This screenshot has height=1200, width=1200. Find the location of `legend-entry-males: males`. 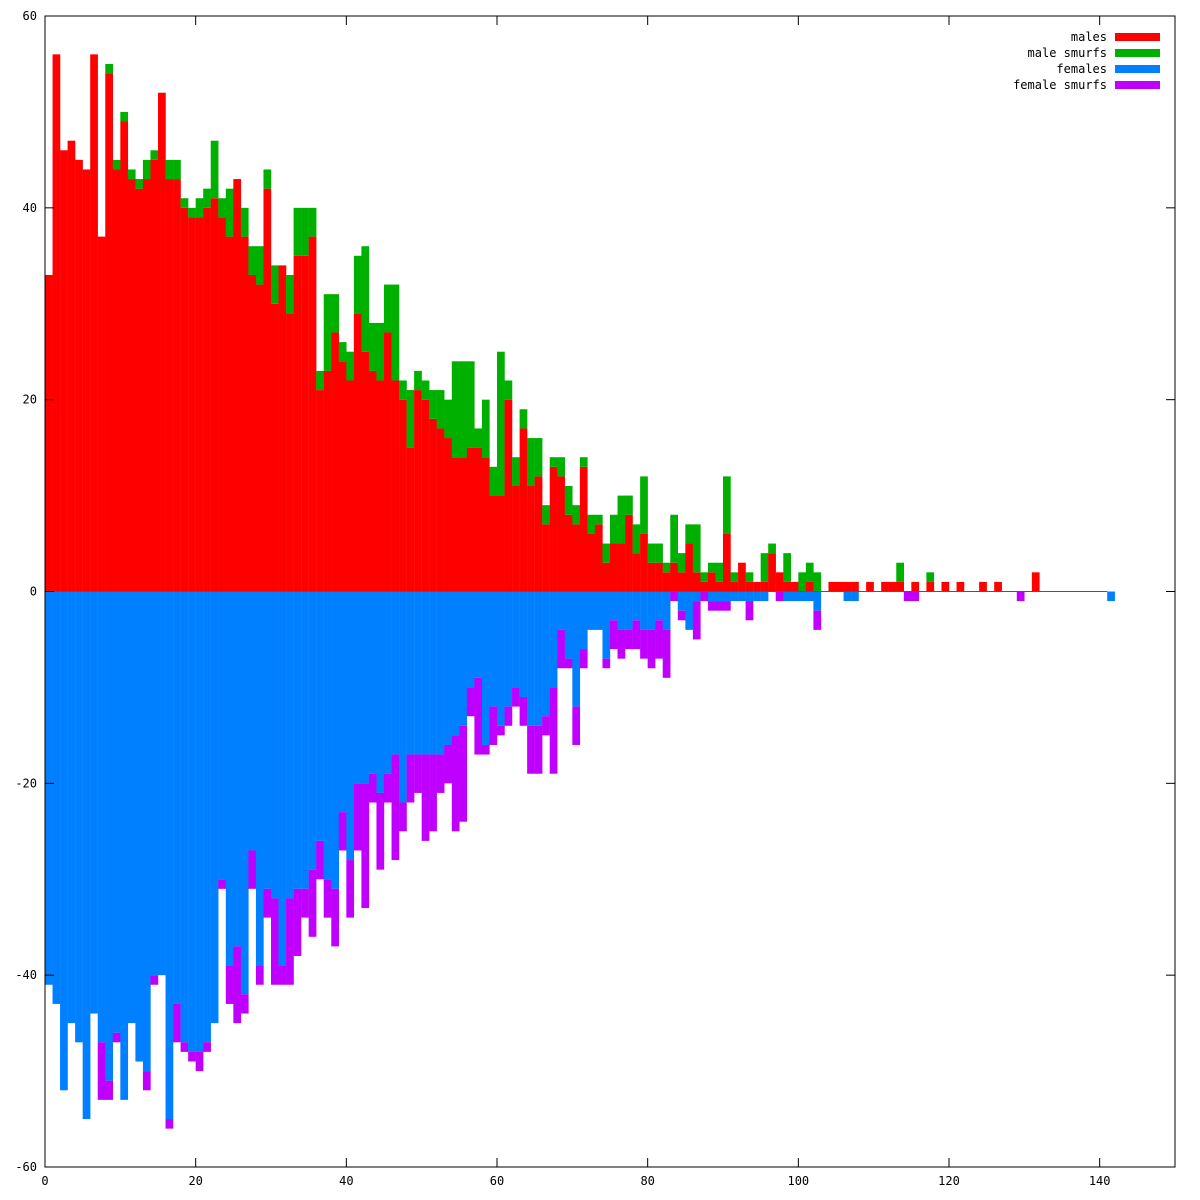

legend-entry-males: males is located at coordinates (1115, 37).